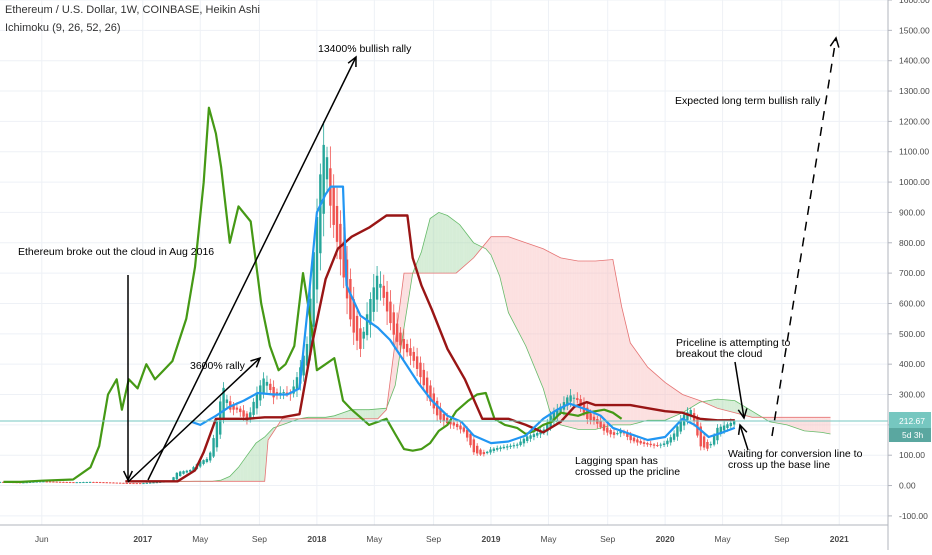  What do you see at coordinates (913, 516) in the screenshot?
I see `y-tick-label: -100.00` at bounding box center [913, 516].